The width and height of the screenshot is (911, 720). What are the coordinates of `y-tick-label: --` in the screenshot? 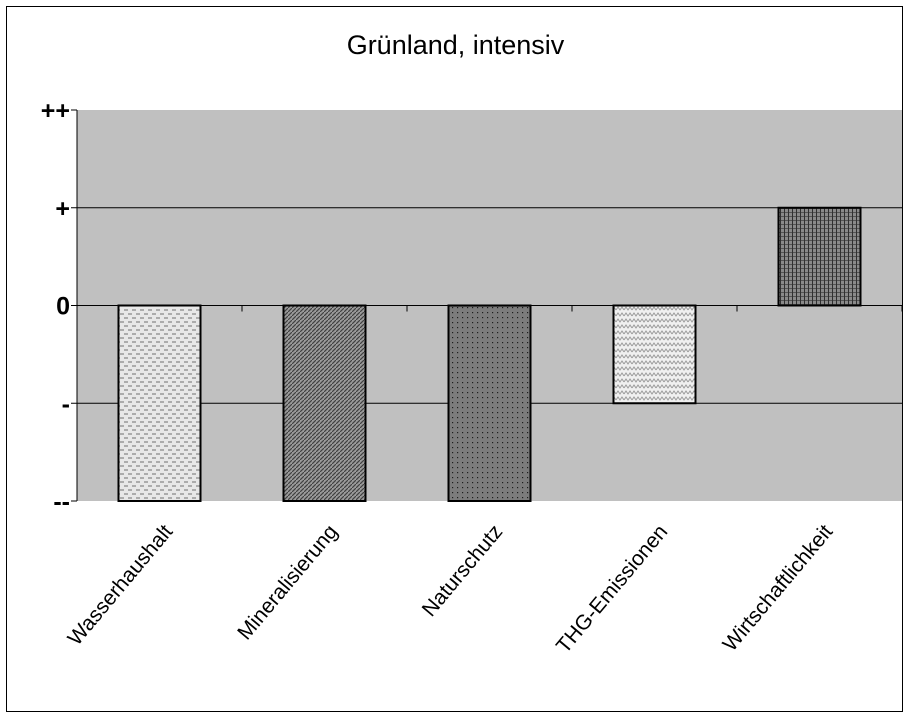 It's located at (61, 502).